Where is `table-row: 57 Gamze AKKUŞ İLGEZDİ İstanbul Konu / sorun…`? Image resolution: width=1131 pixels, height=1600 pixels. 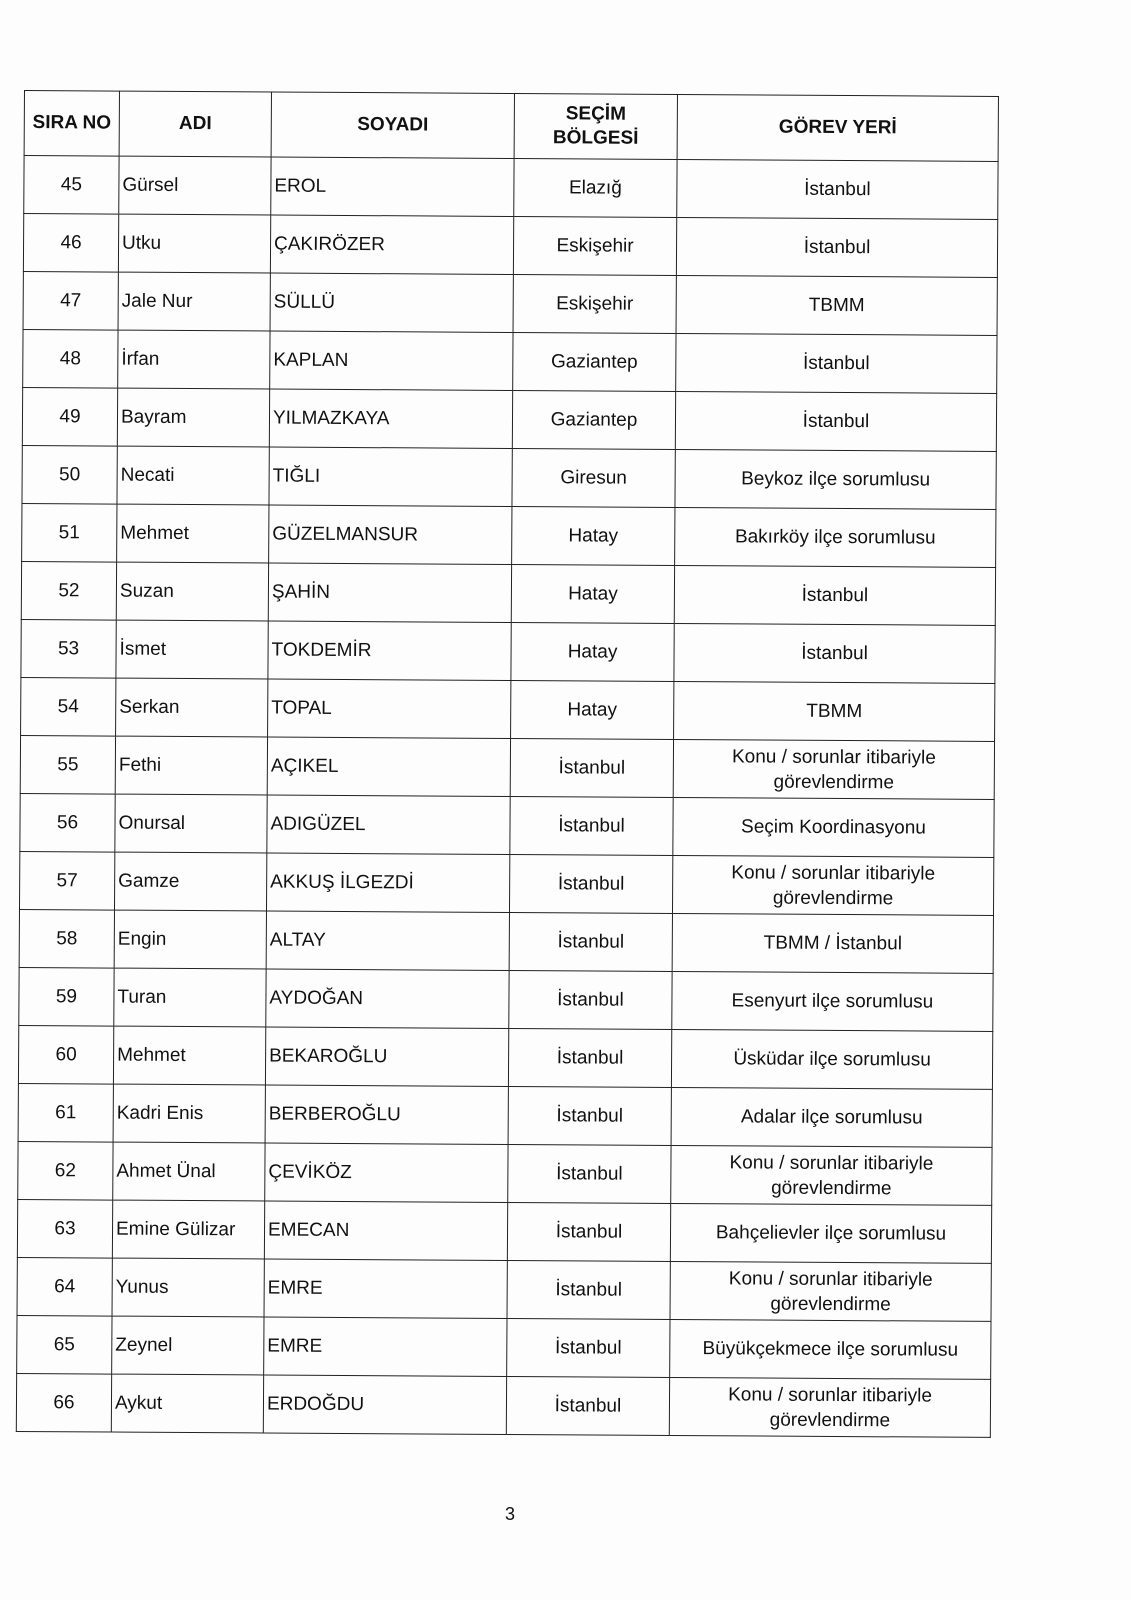
table-row: 57 Gamze AKKUŞ İLGEZDİ İstanbul Konu / sorun… is located at coordinates (506, 883).